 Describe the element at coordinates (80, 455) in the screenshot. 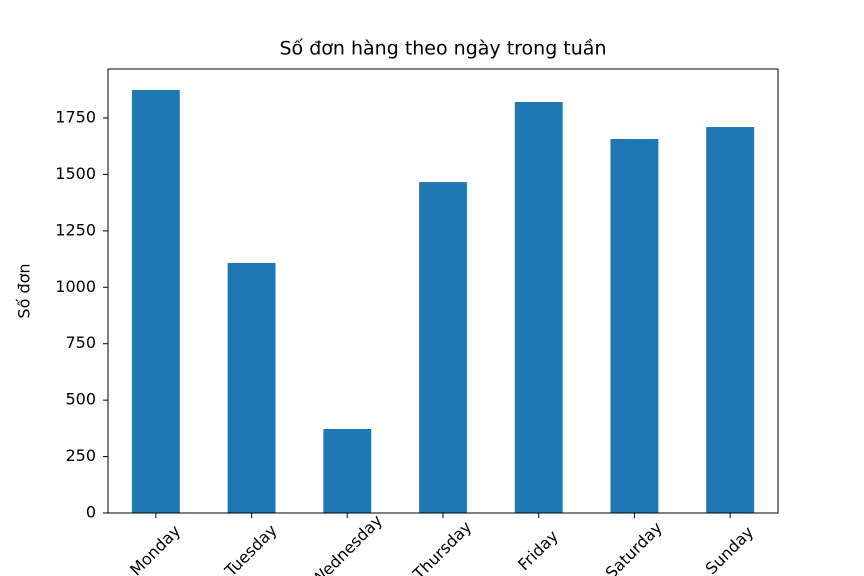

I see `y-tick-label: 250` at that location.